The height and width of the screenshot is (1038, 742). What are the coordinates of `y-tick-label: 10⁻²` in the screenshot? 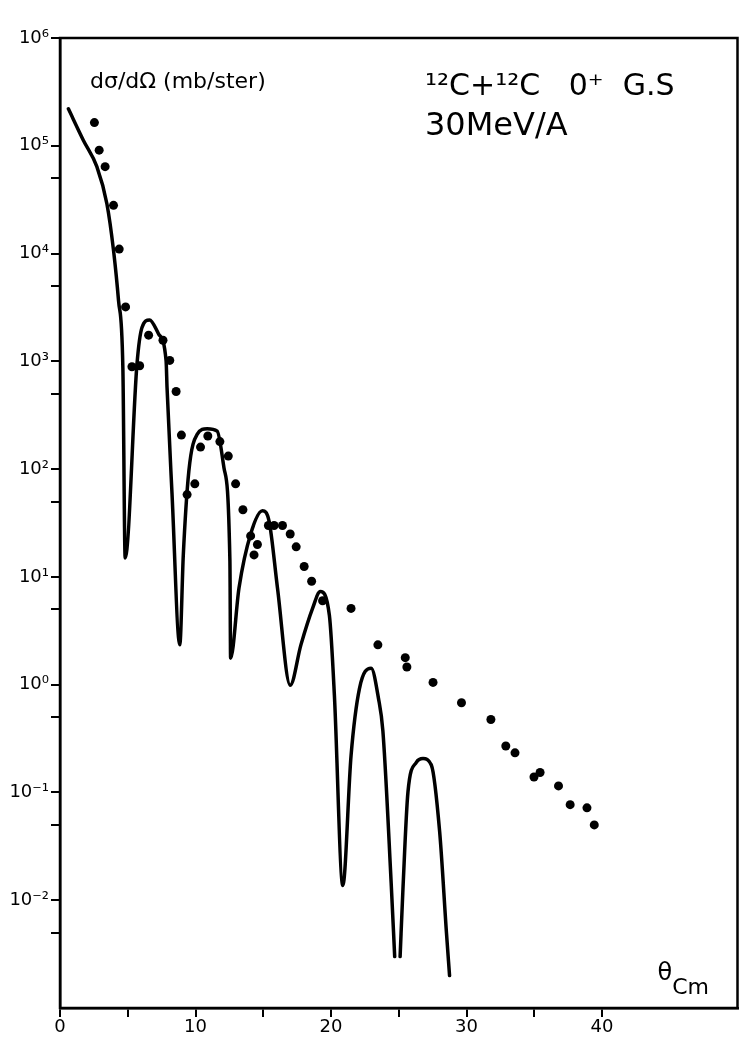 It's located at (29, 898).